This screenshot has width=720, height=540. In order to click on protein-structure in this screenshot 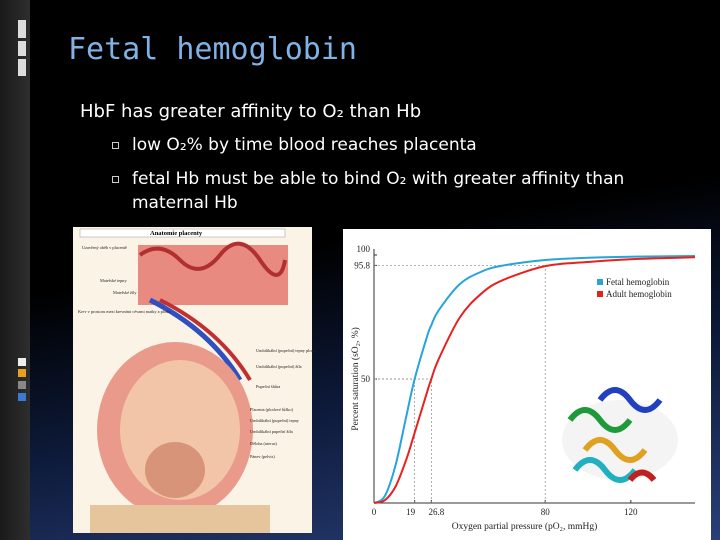, I will do `click(620, 435)`.